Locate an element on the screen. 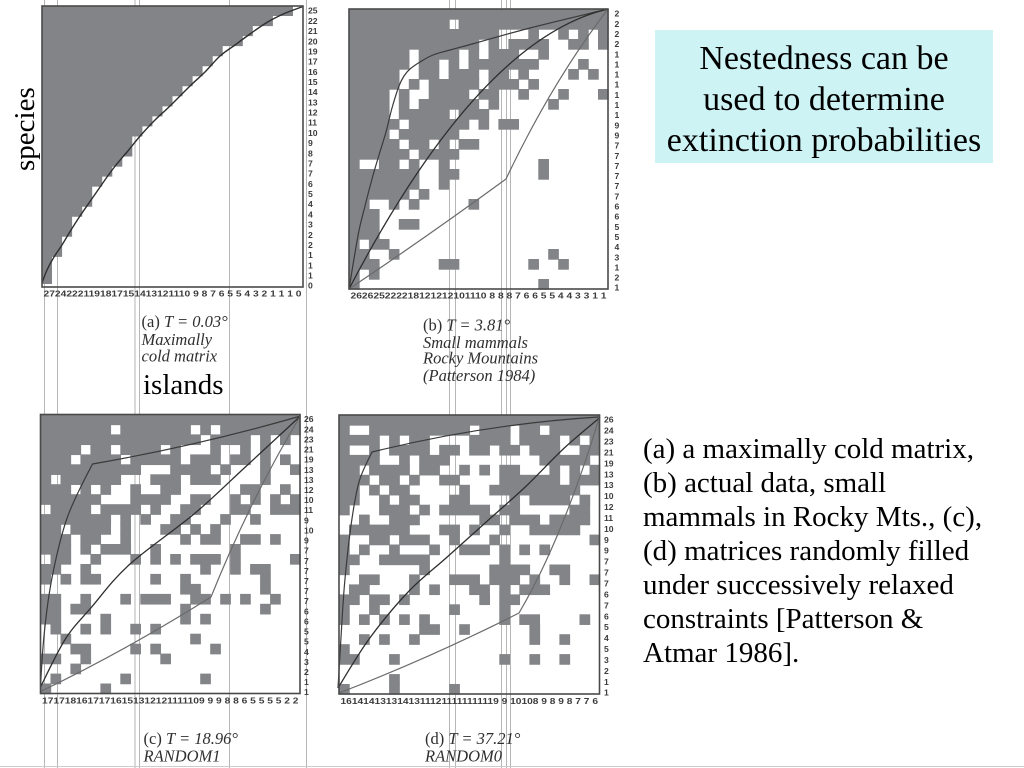 The width and height of the screenshot is (1024, 768). svg-text: 0 is located at coordinates (310, 286).